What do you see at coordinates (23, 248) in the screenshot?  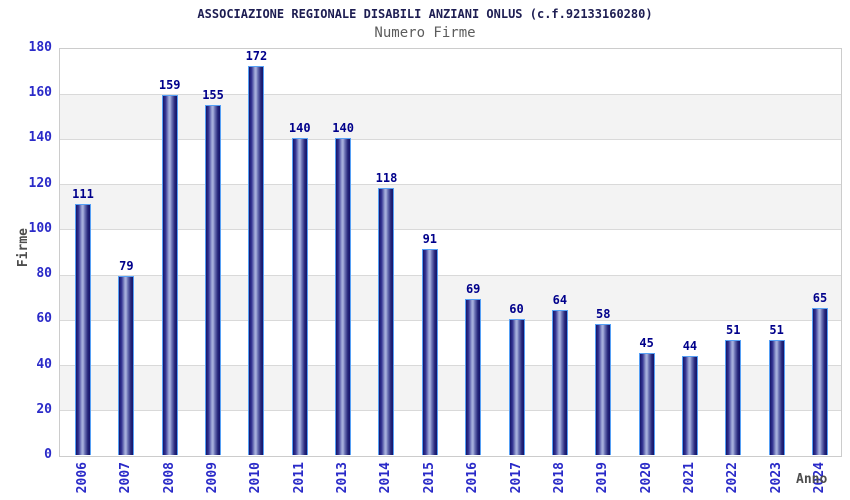 I see `y-axis-title: Firme` at bounding box center [23, 248].